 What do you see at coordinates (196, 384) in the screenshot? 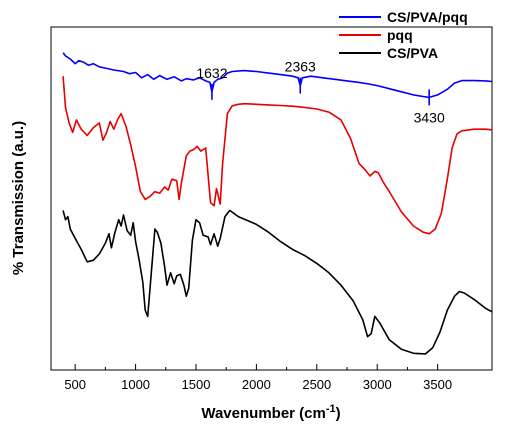
I see `x-tick-label-1500: 1500` at bounding box center [196, 384].